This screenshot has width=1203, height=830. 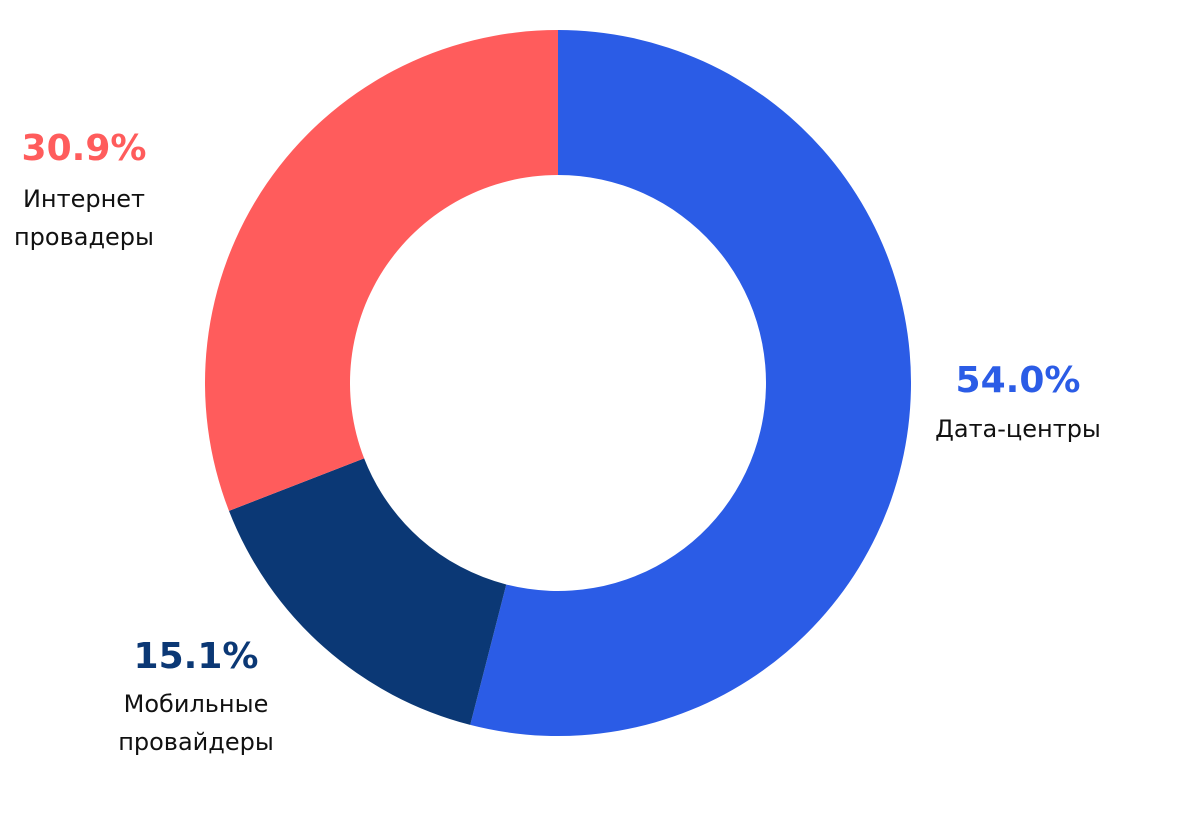 What do you see at coordinates (84, 199) in the screenshot?
I see `category-label-internet-providers-line-1: Интернет` at bounding box center [84, 199].